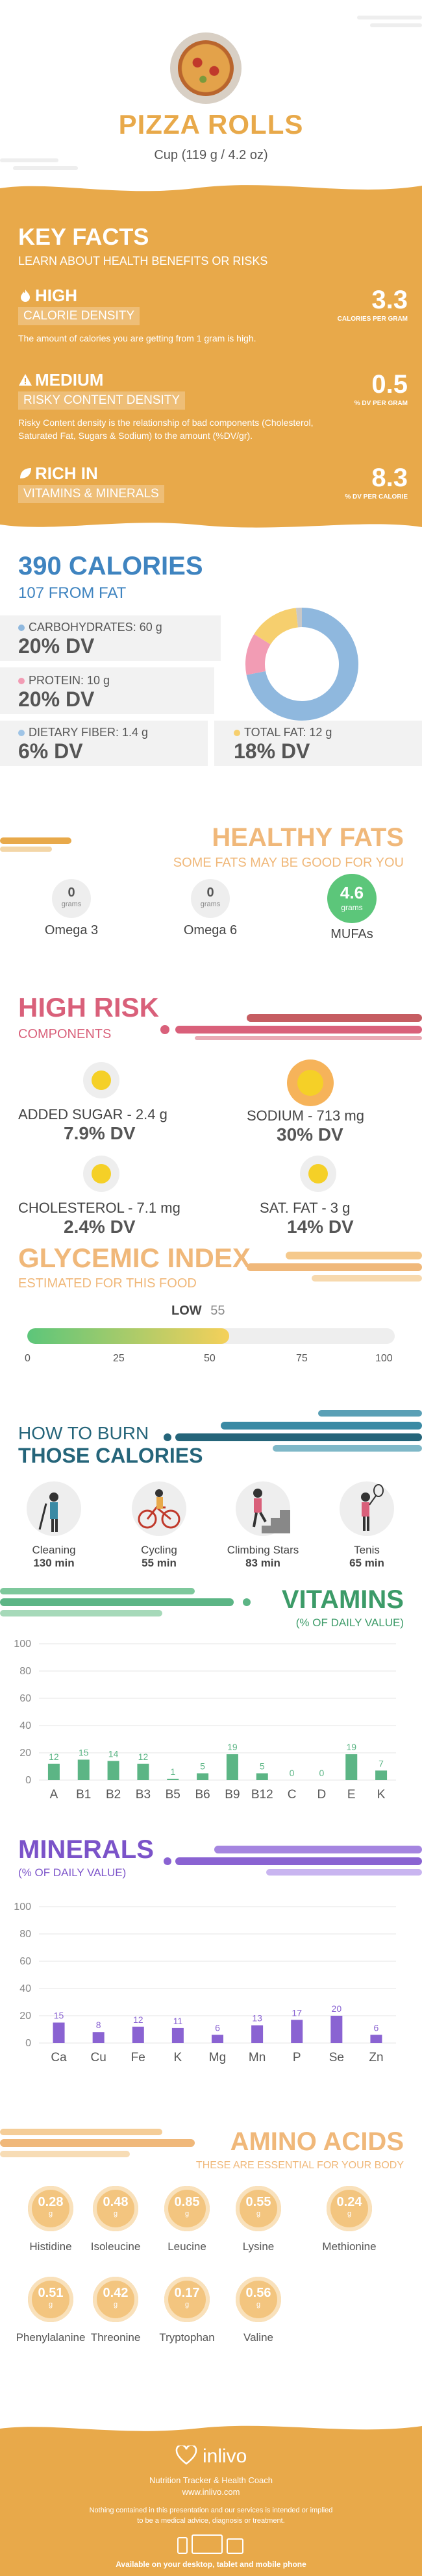  What do you see at coordinates (211, 2457) in the screenshot?
I see `brand: inlivo` at bounding box center [211, 2457].